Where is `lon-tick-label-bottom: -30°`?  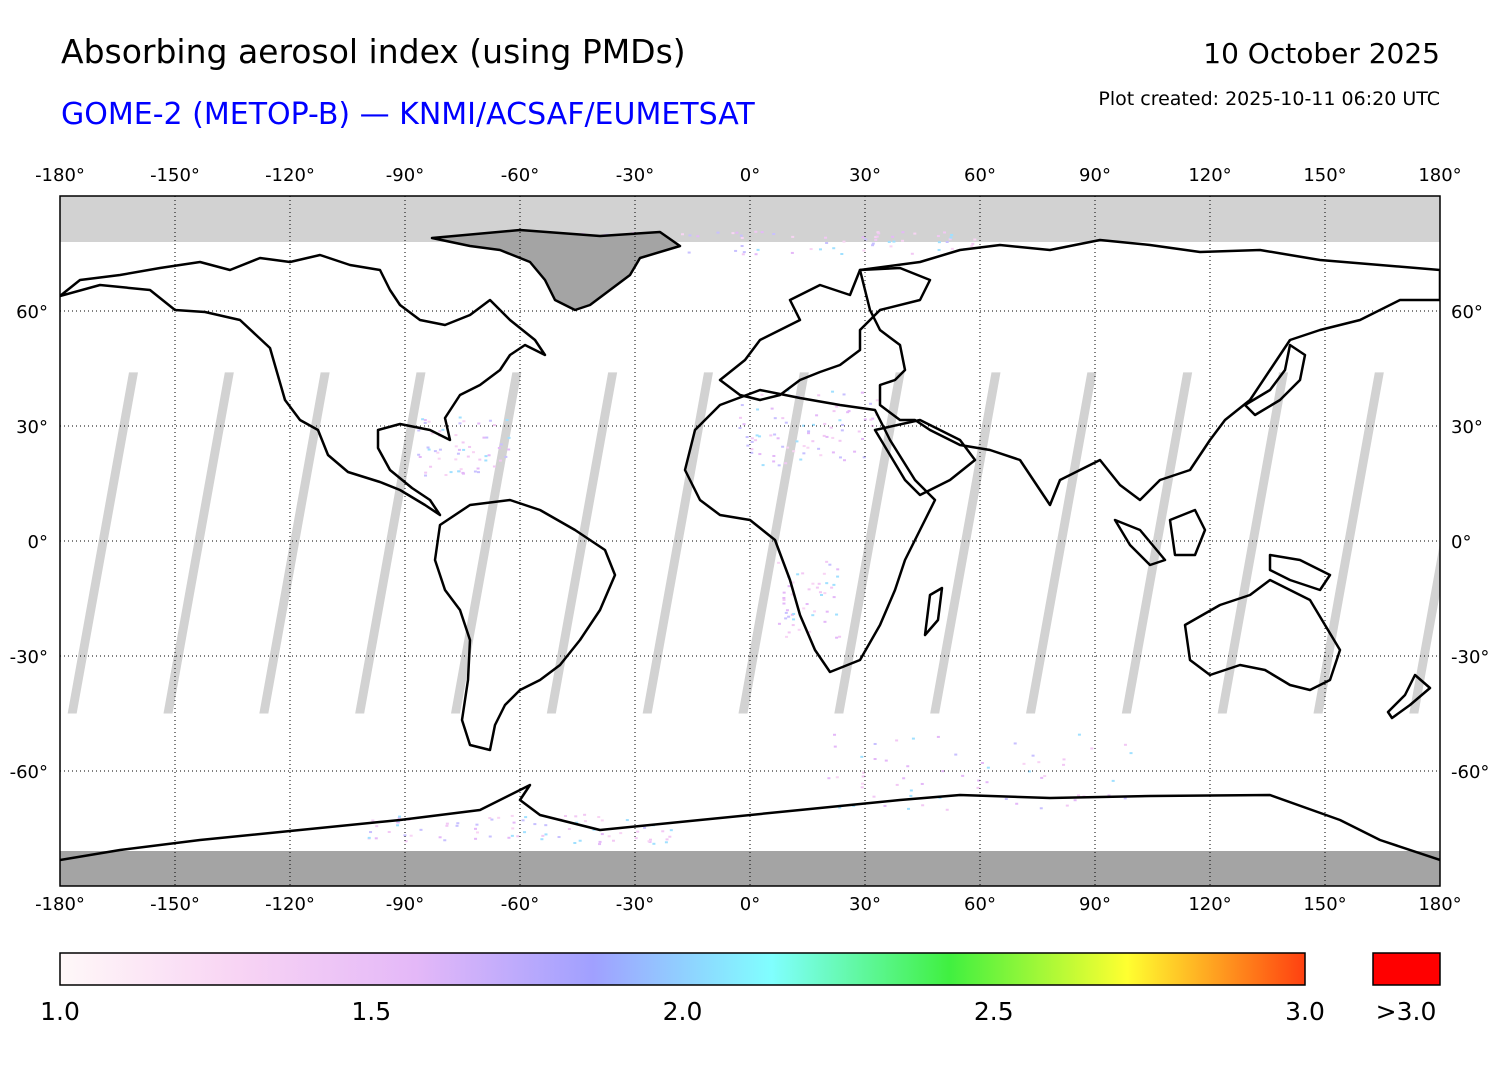 lon-tick-label-bottom: -30° is located at coordinates (635, 904).